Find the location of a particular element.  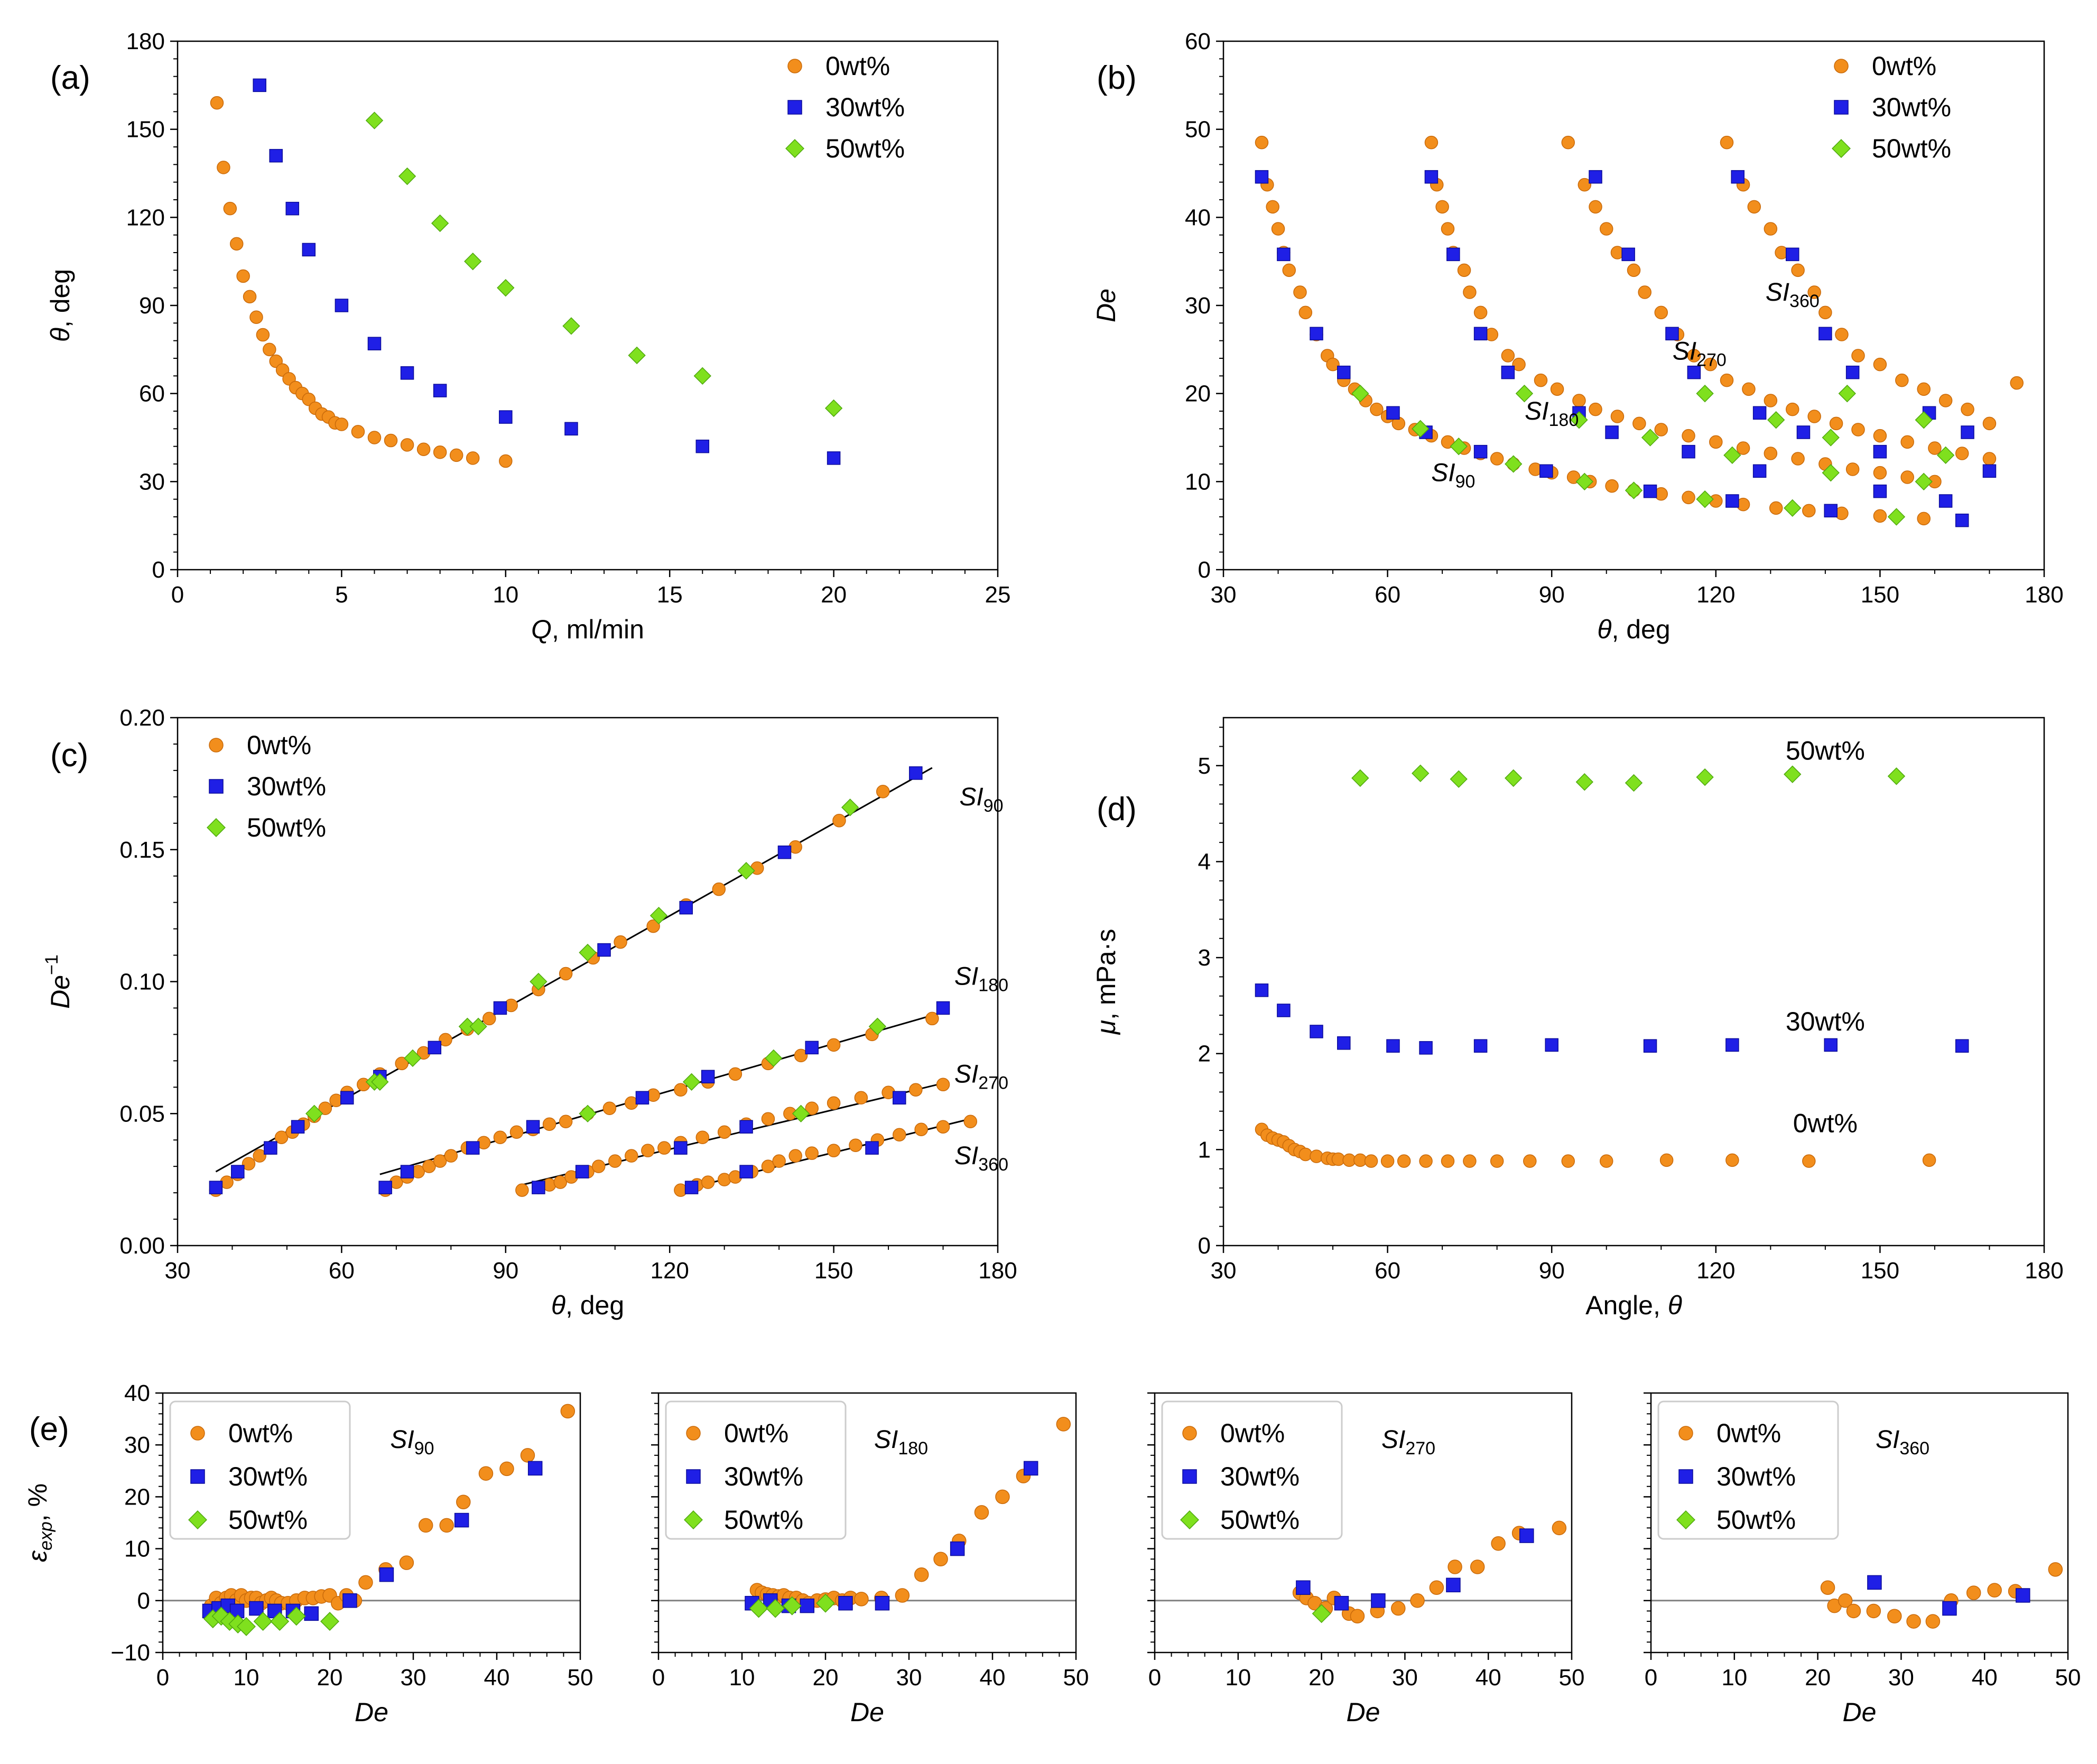

x-axis-symbol: θ is located at coordinates (558, 1305).